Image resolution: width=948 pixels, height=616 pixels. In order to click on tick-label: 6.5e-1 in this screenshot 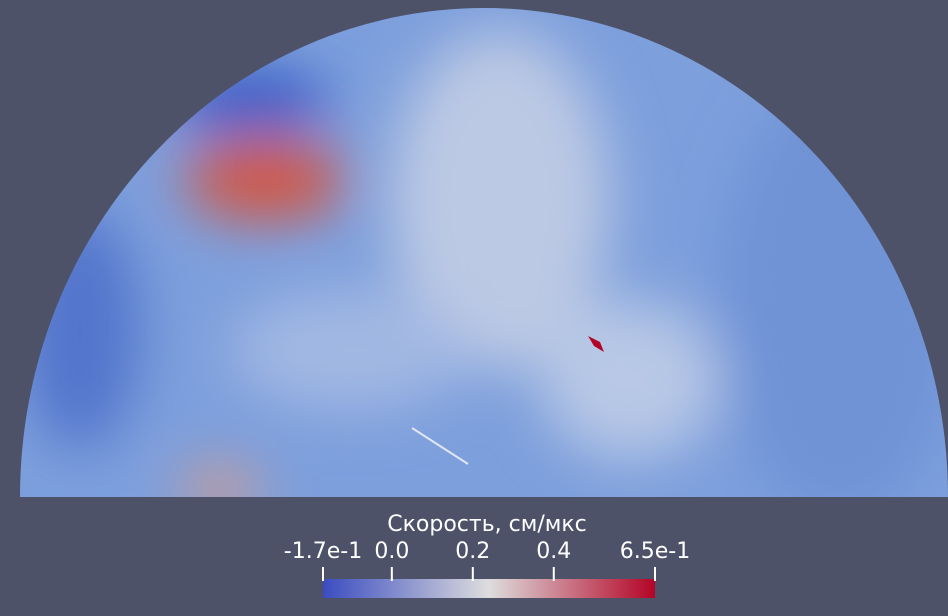, I will do `click(655, 551)`.